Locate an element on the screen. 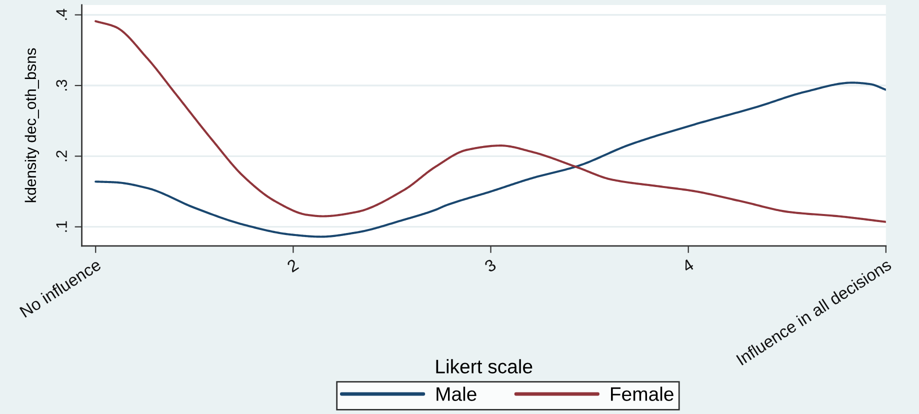 The image size is (919, 414). x-tick-label: 3 is located at coordinates (490, 265).